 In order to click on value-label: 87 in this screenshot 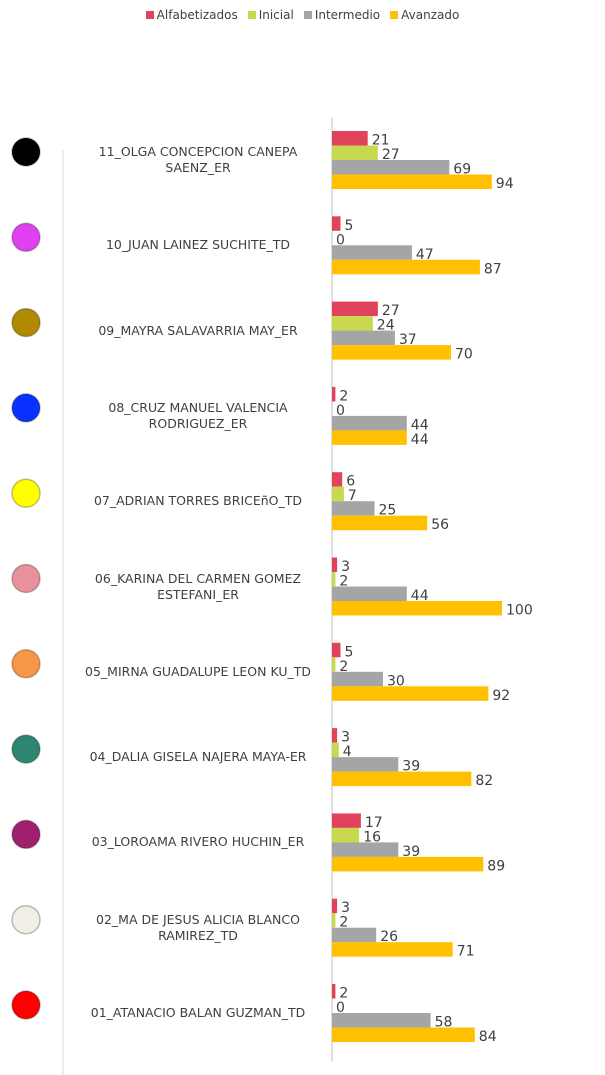, I will do `click(493, 269)`.